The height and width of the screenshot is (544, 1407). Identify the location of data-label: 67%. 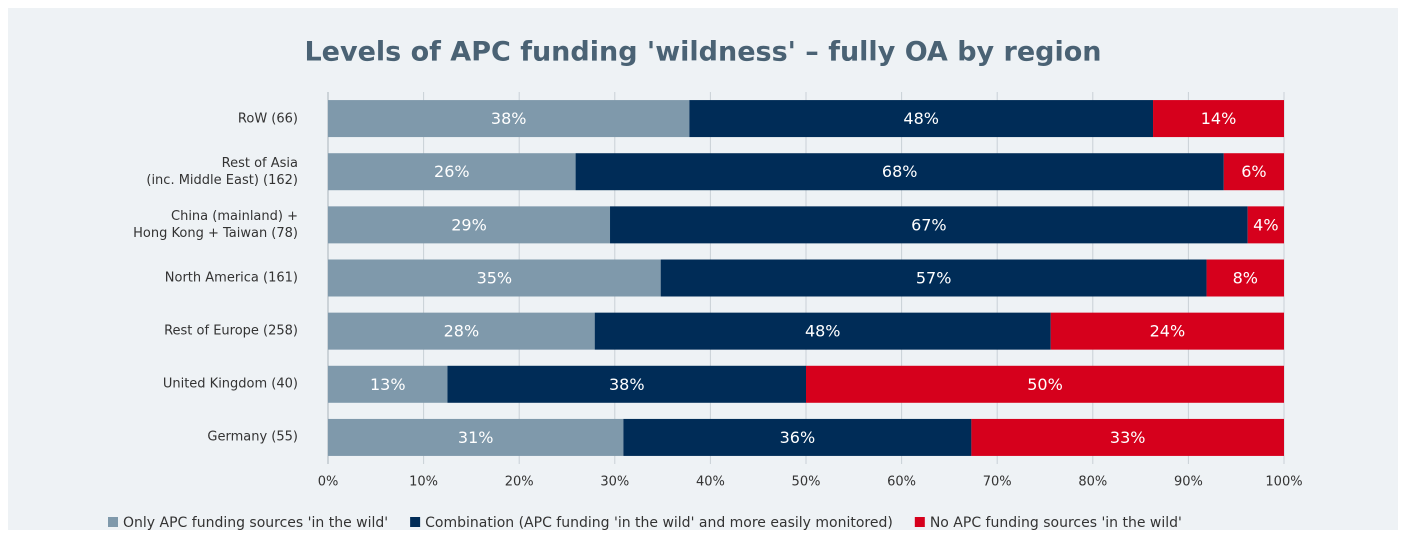
(929, 224).